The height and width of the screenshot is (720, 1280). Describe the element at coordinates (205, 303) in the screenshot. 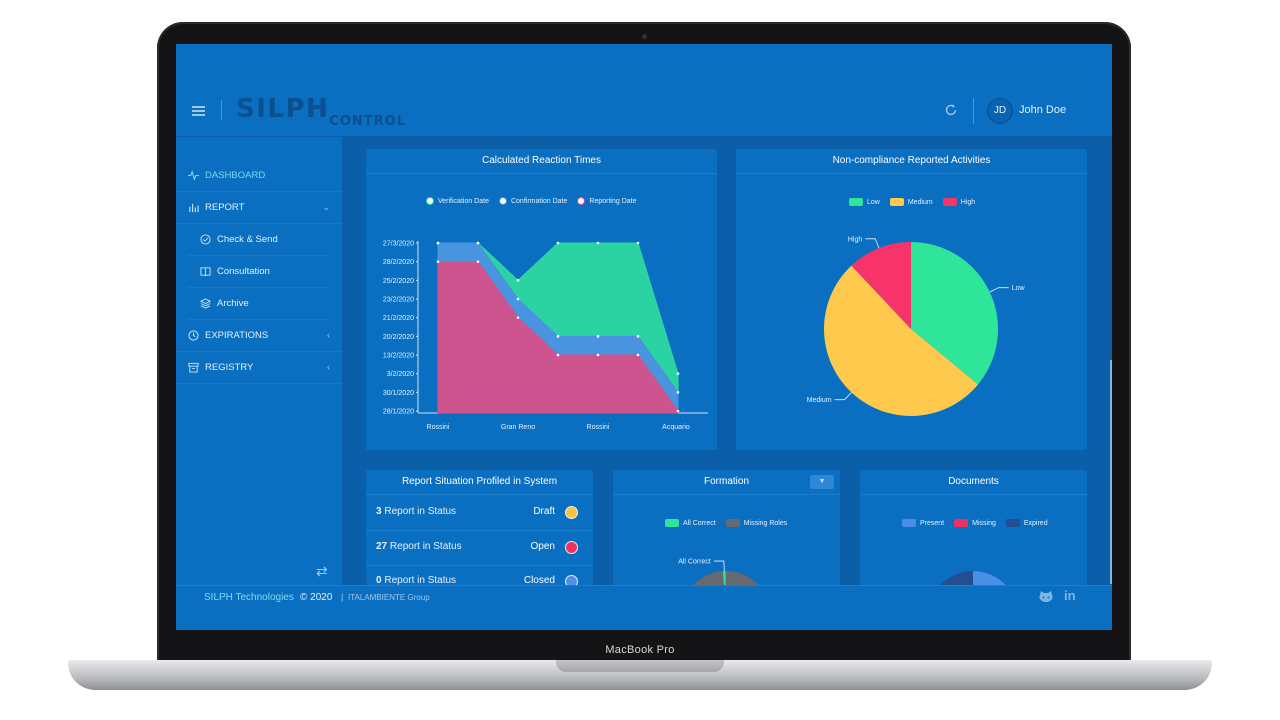

I see `layers-icon` at that location.